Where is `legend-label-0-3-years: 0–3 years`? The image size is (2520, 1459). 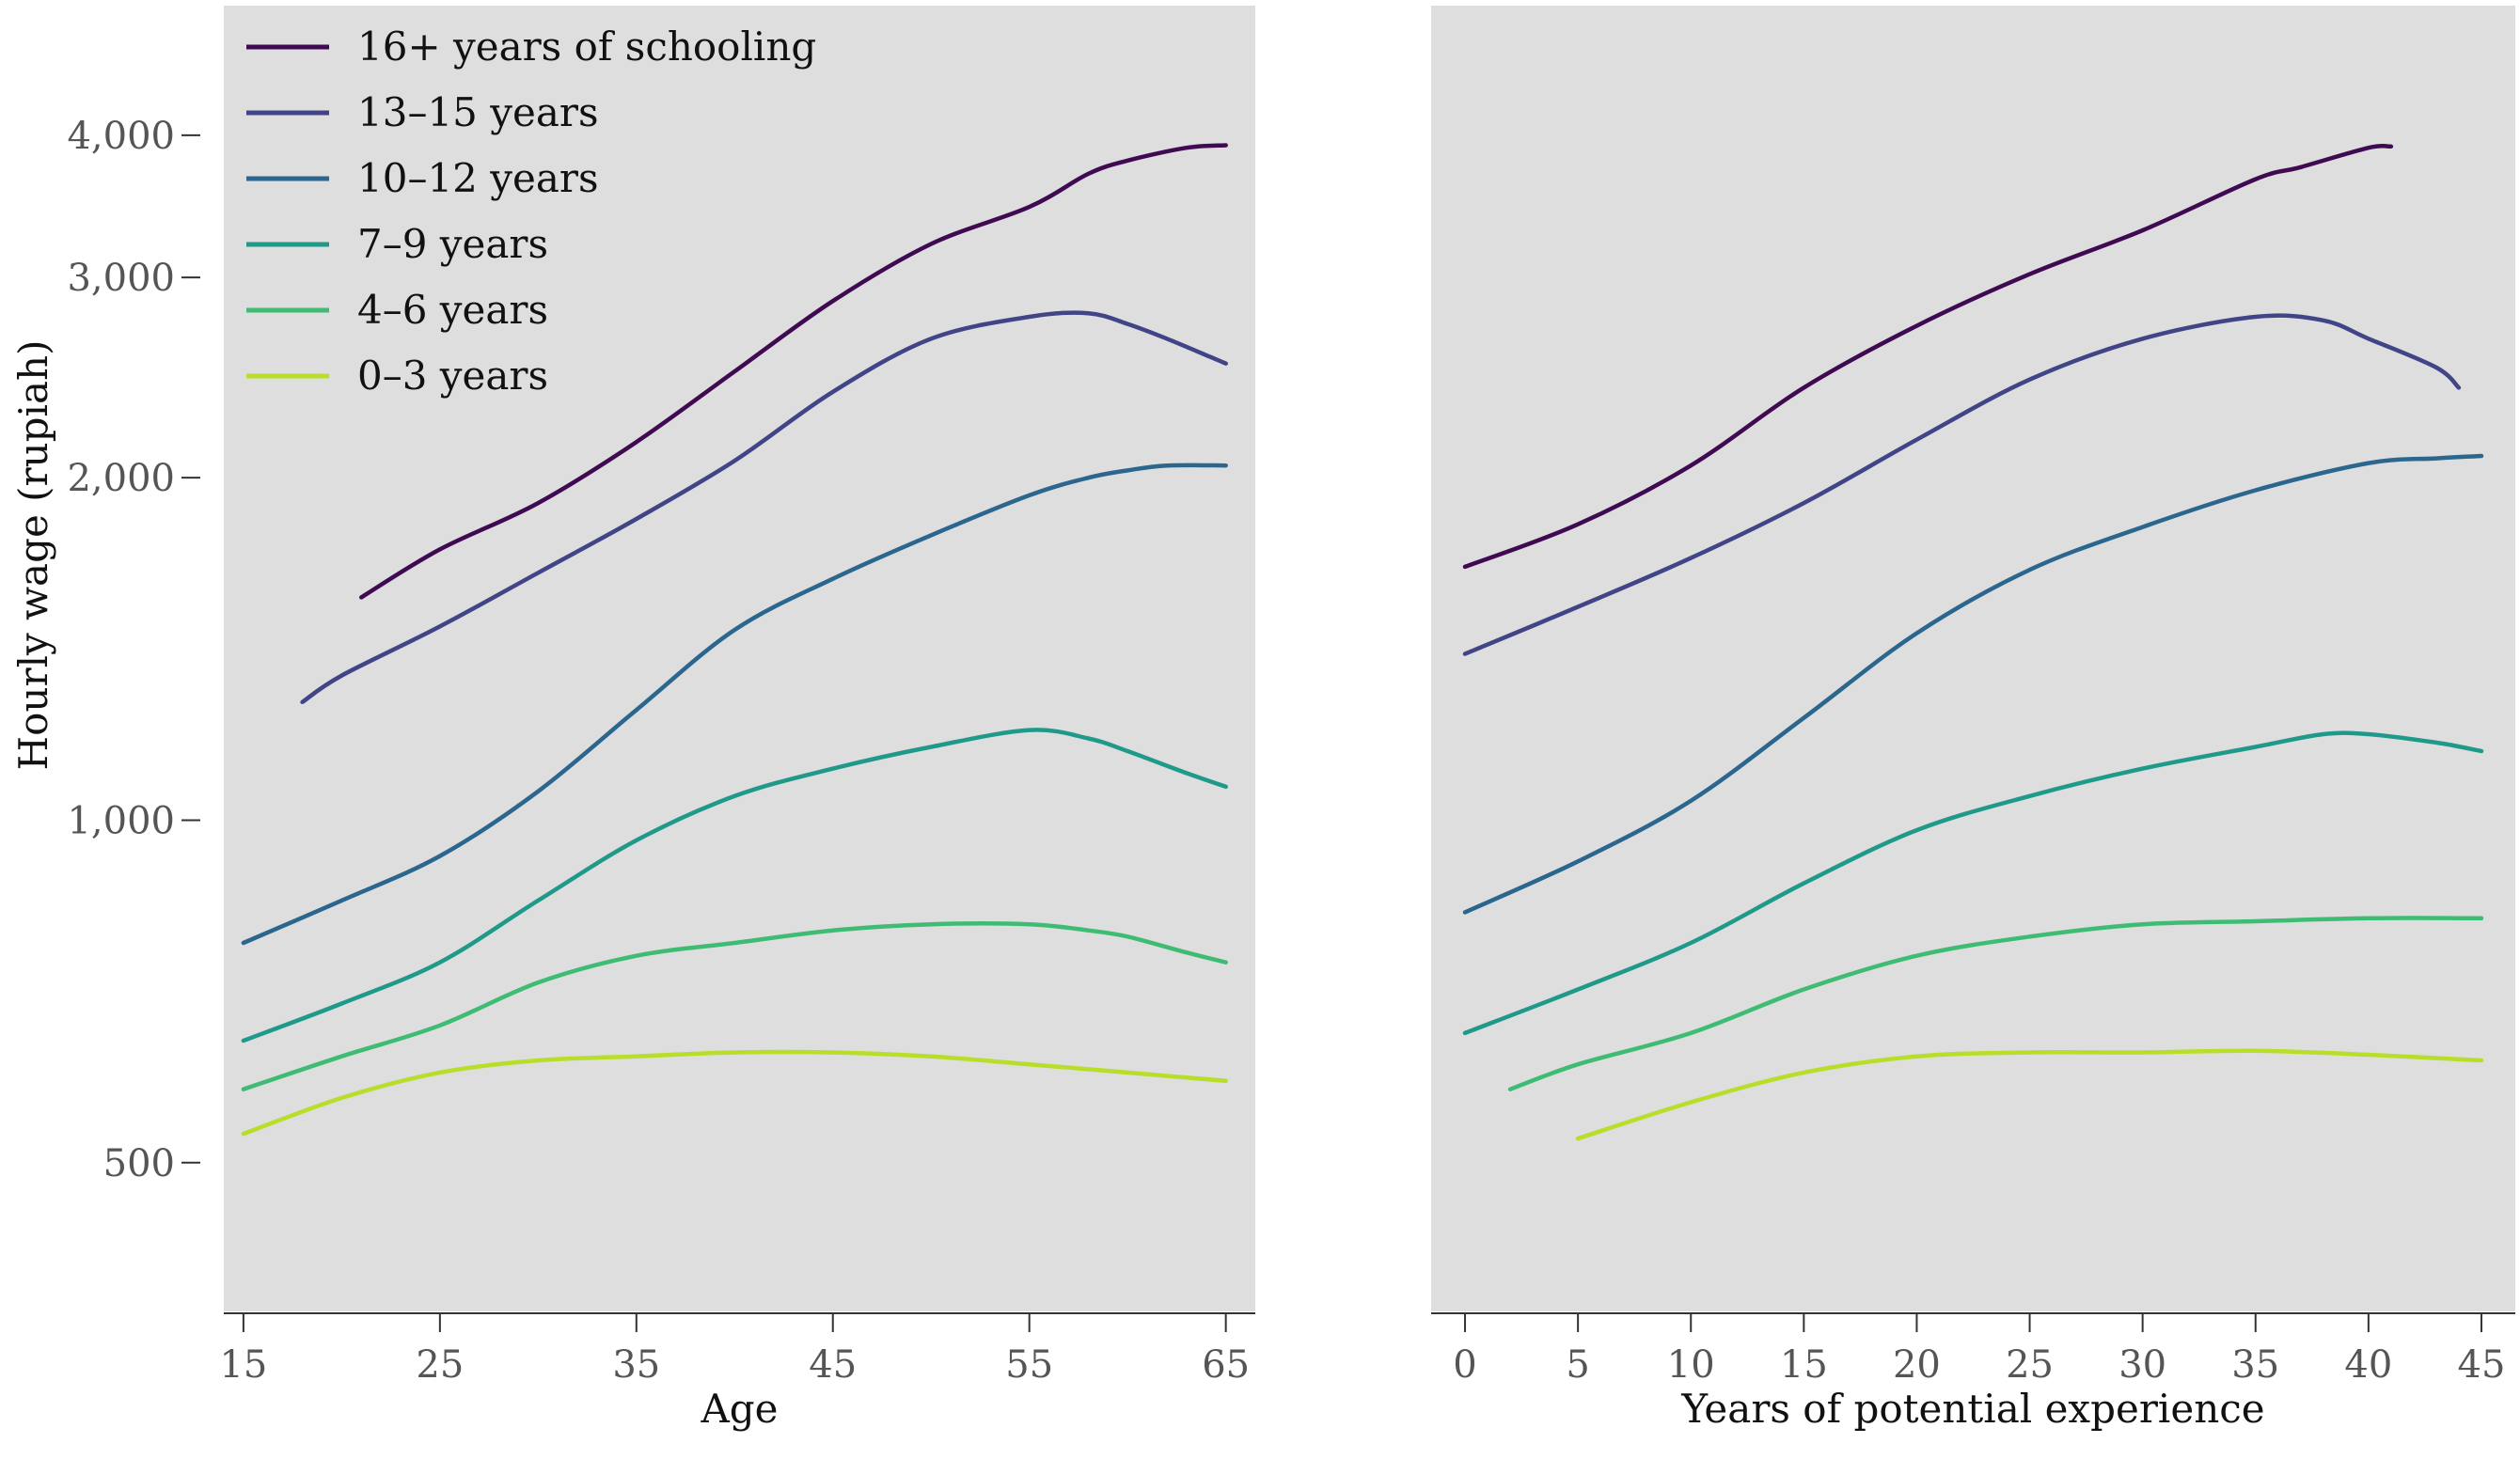
legend-label-0-3-years: 0–3 years is located at coordinates (452, 376).